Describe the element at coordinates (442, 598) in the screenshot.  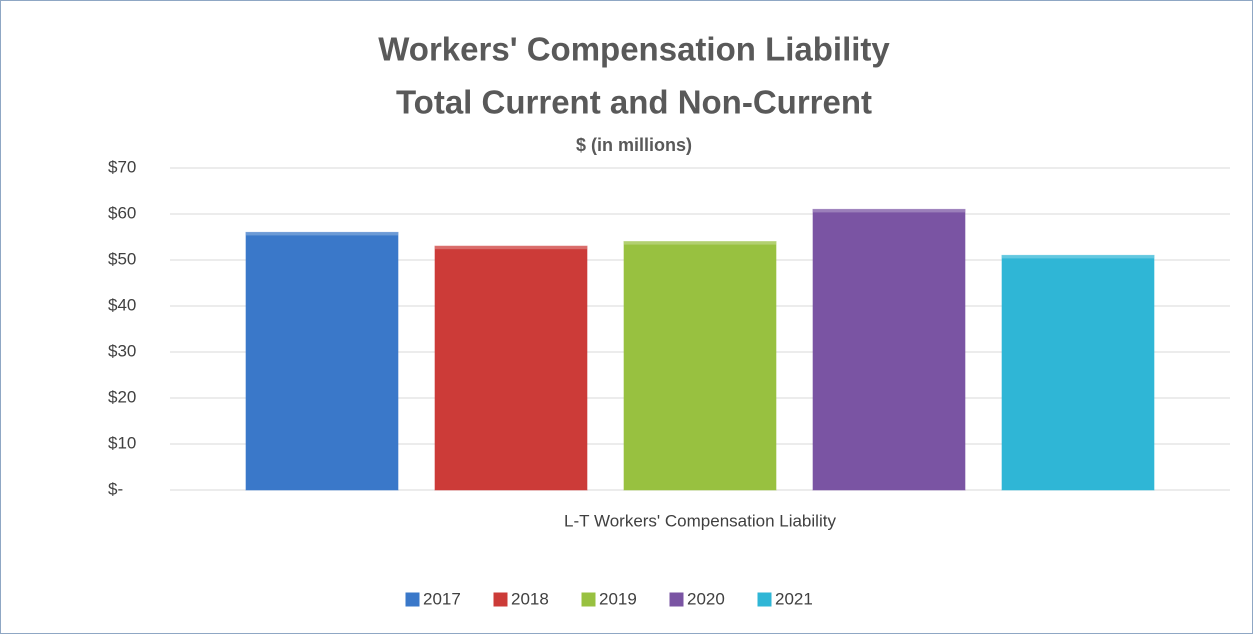
I see `legend-label: 2017` at that location.